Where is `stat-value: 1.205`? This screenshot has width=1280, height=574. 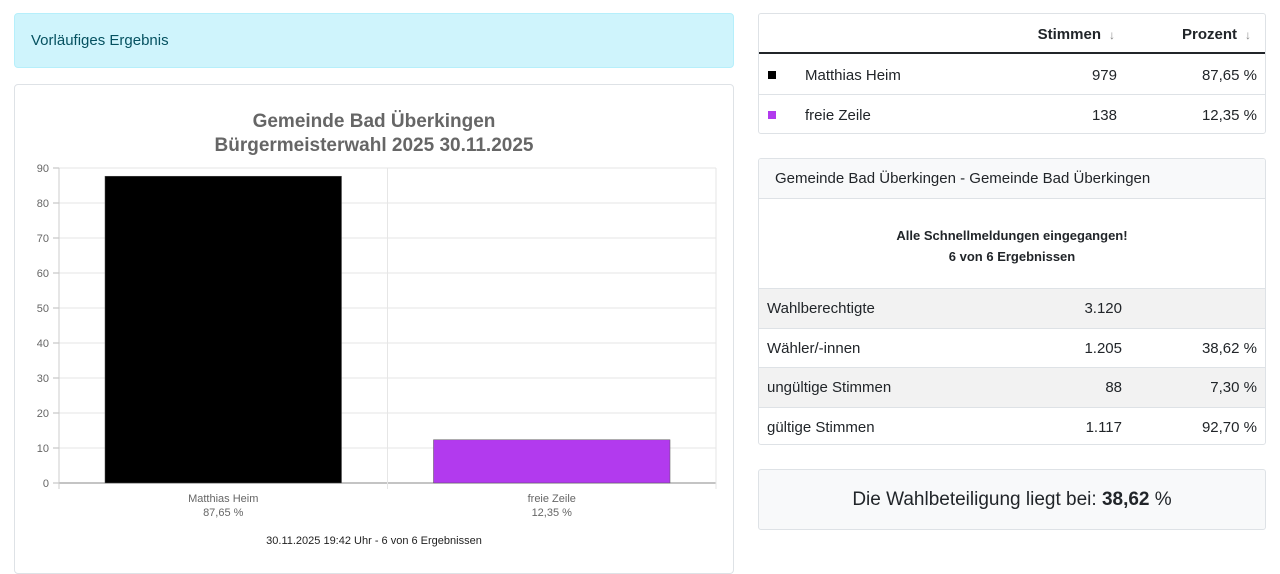
stat-value: 1.205 is located at coordinates (1103, 348).